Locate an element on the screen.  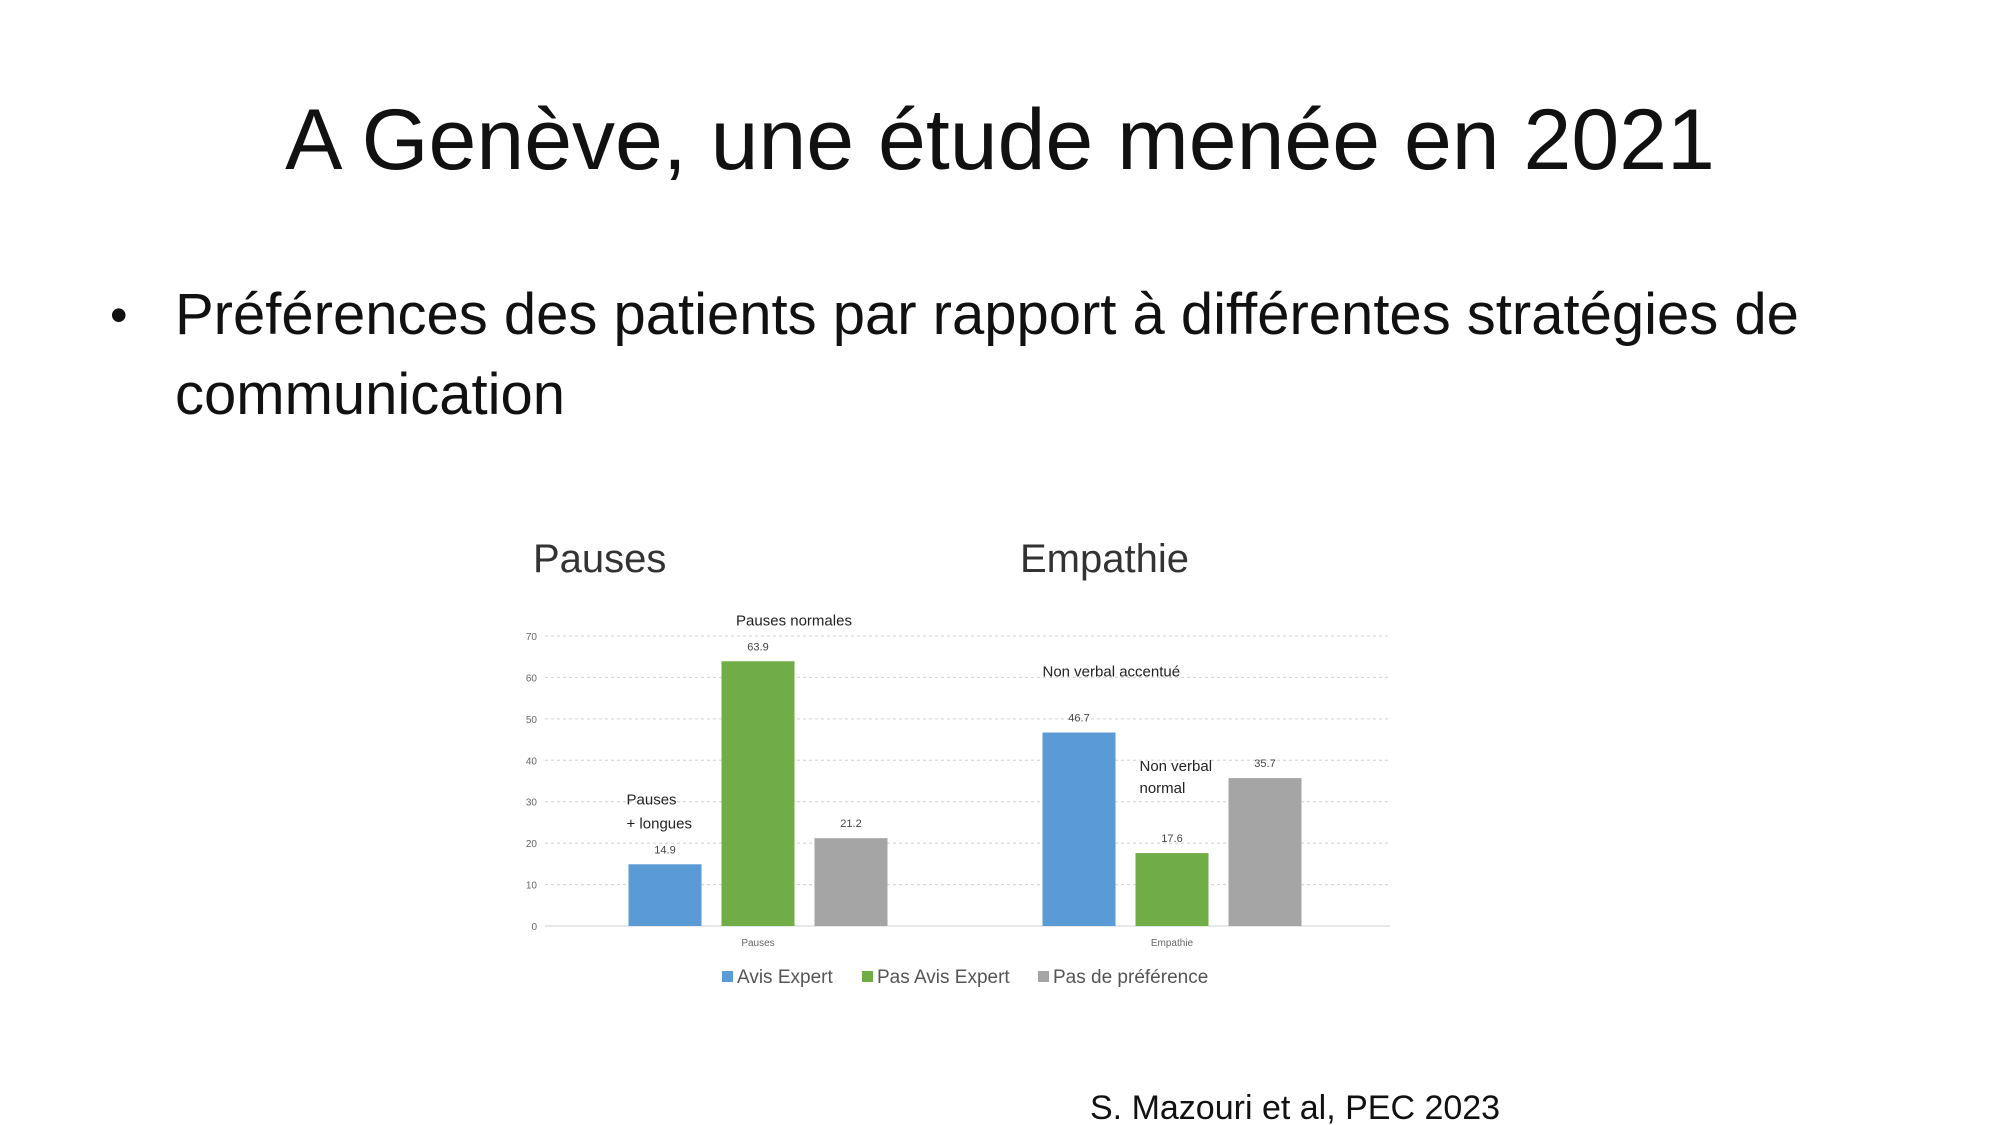
data-label: 35.7 is located at coordinates (1264, 764).